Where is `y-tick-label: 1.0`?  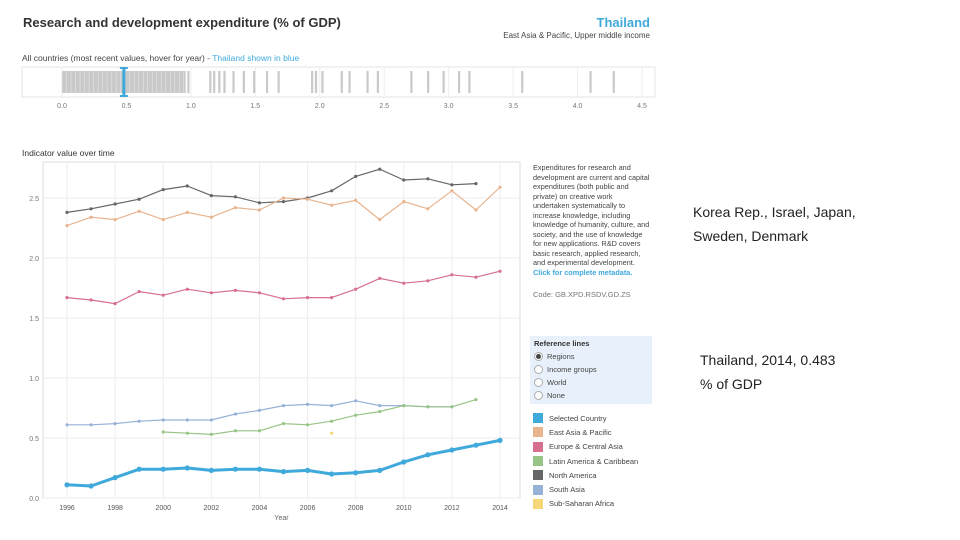 y-tick-label: 1.0 is located at coordinates (34, 379).